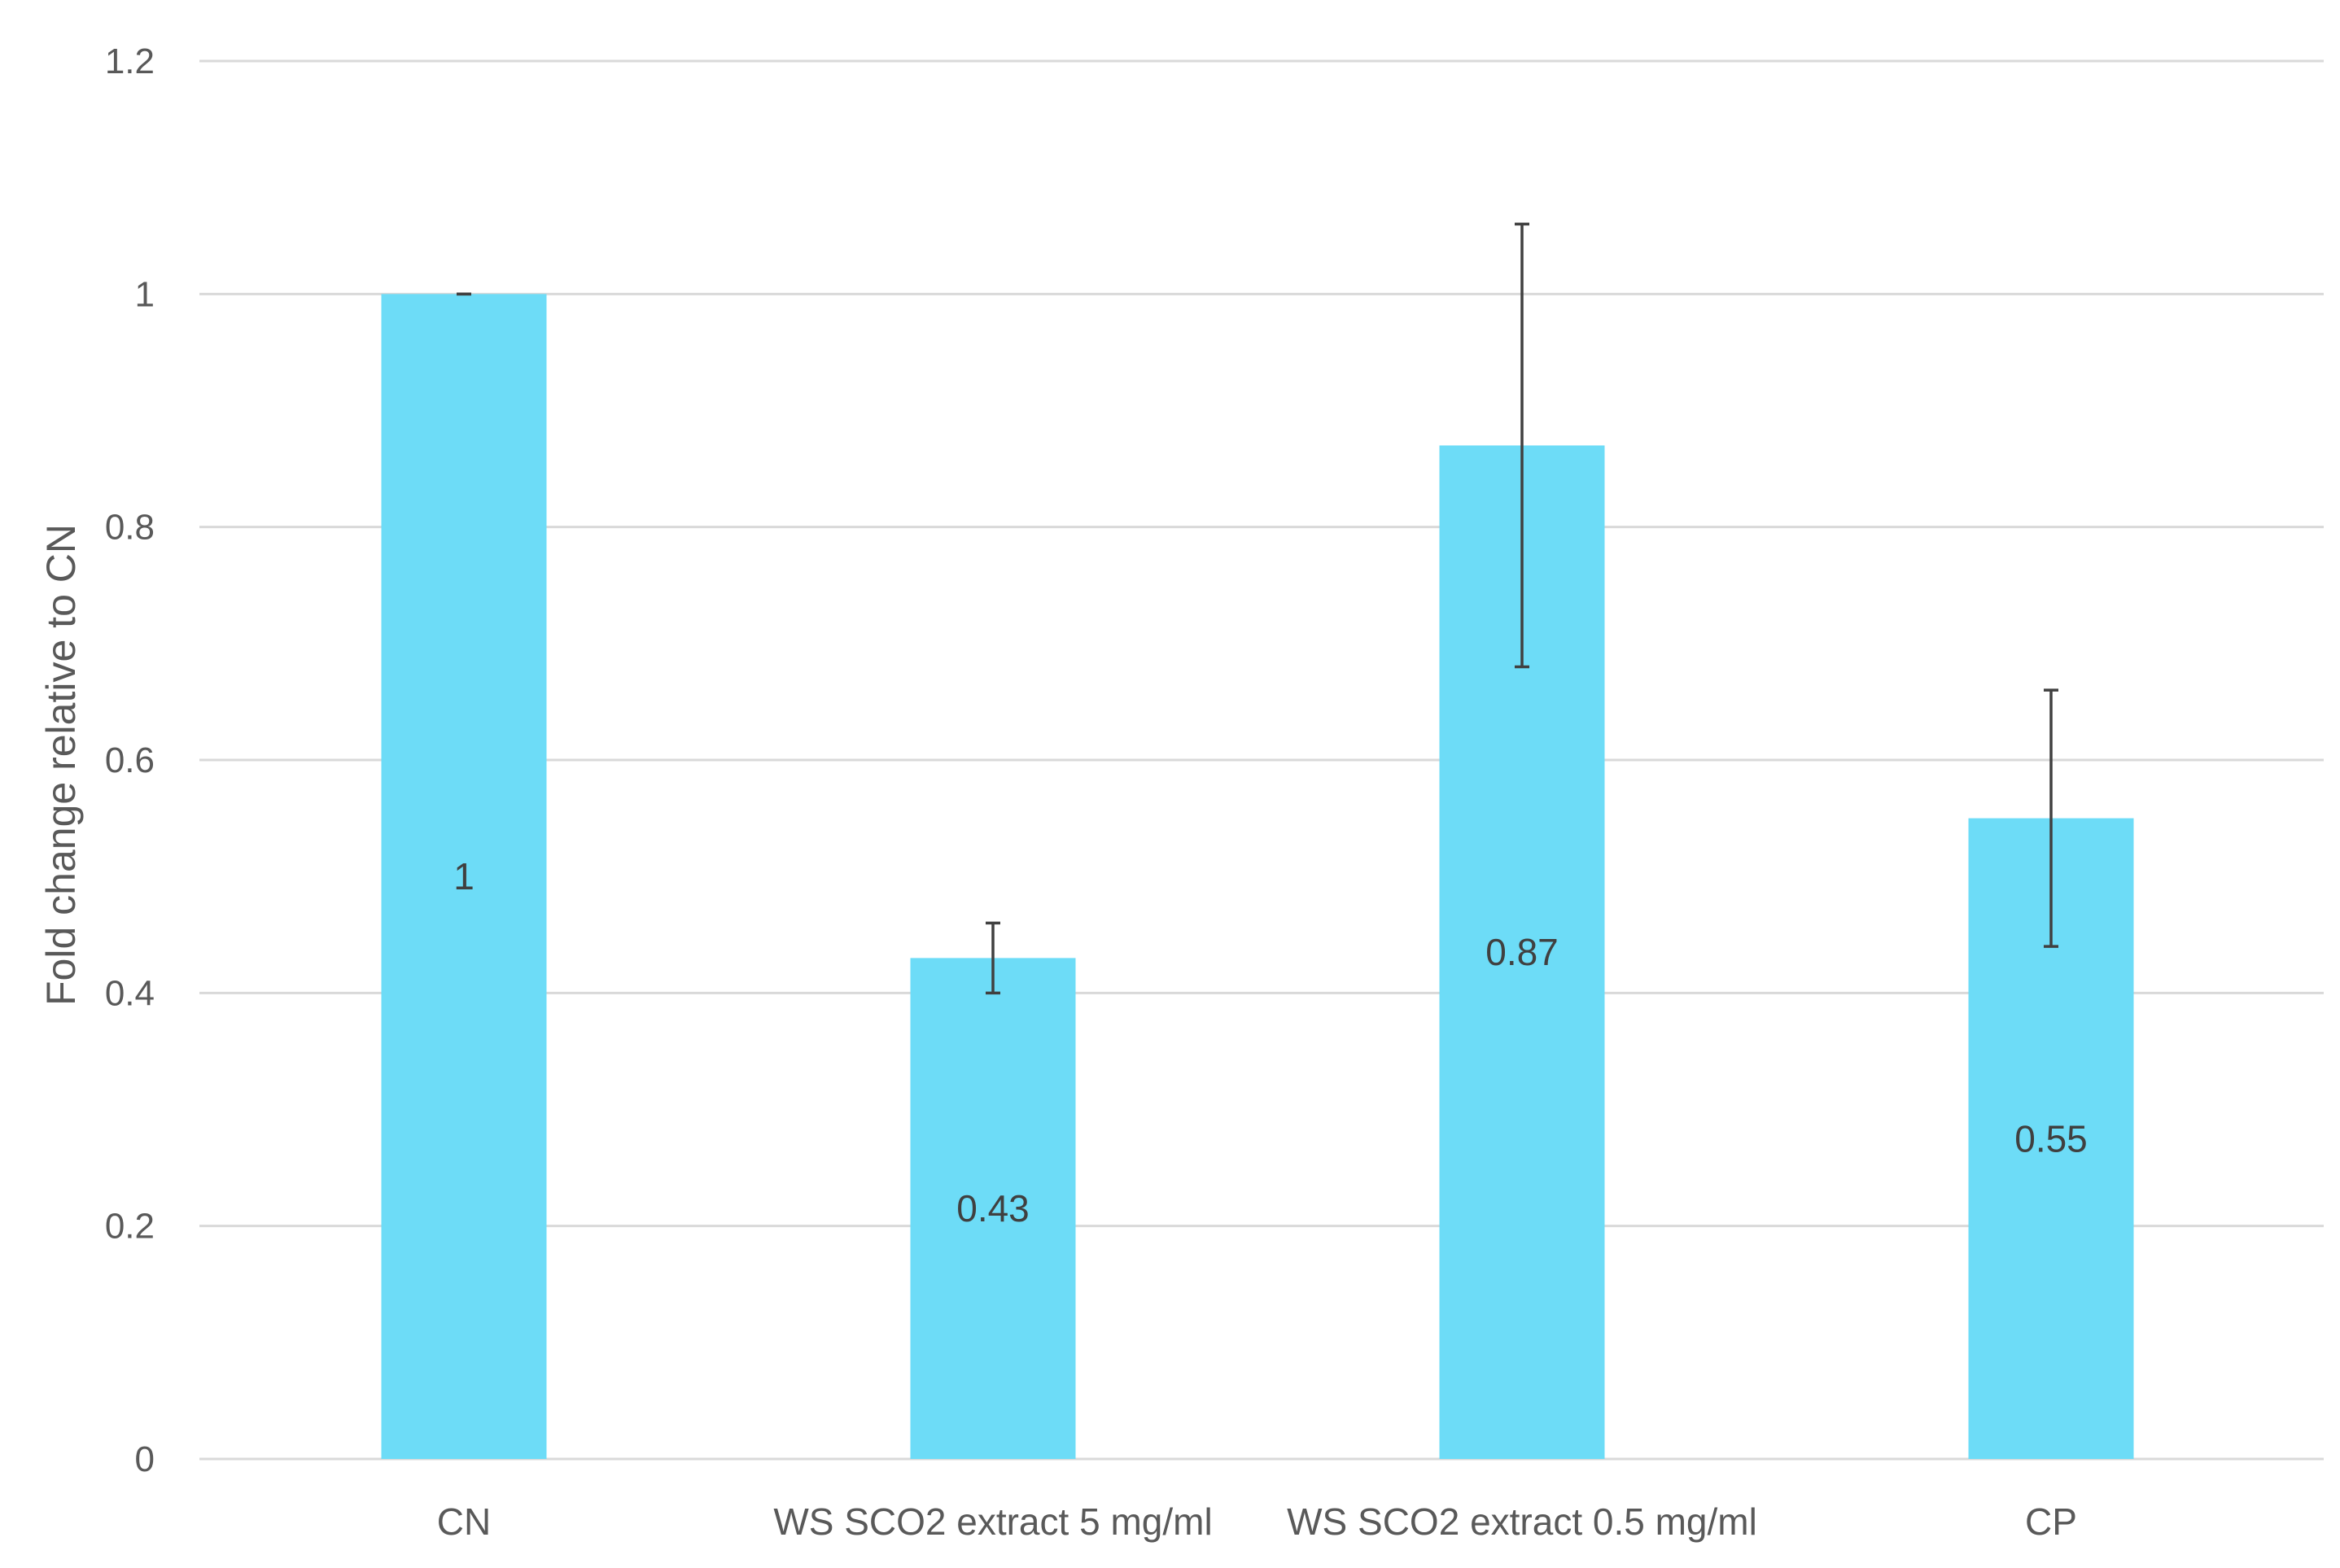 The image size is (2340, 1568). I want to click on y-tick-label: 0.8, so click(130, 528).